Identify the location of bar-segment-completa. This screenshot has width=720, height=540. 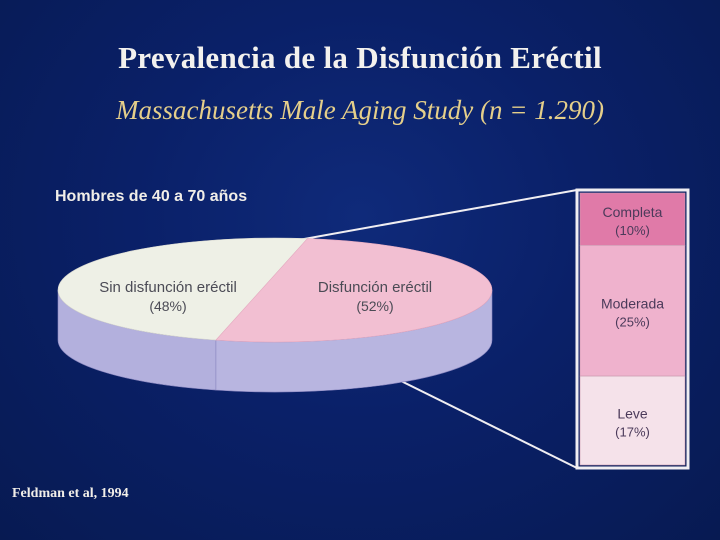
(632, 219).